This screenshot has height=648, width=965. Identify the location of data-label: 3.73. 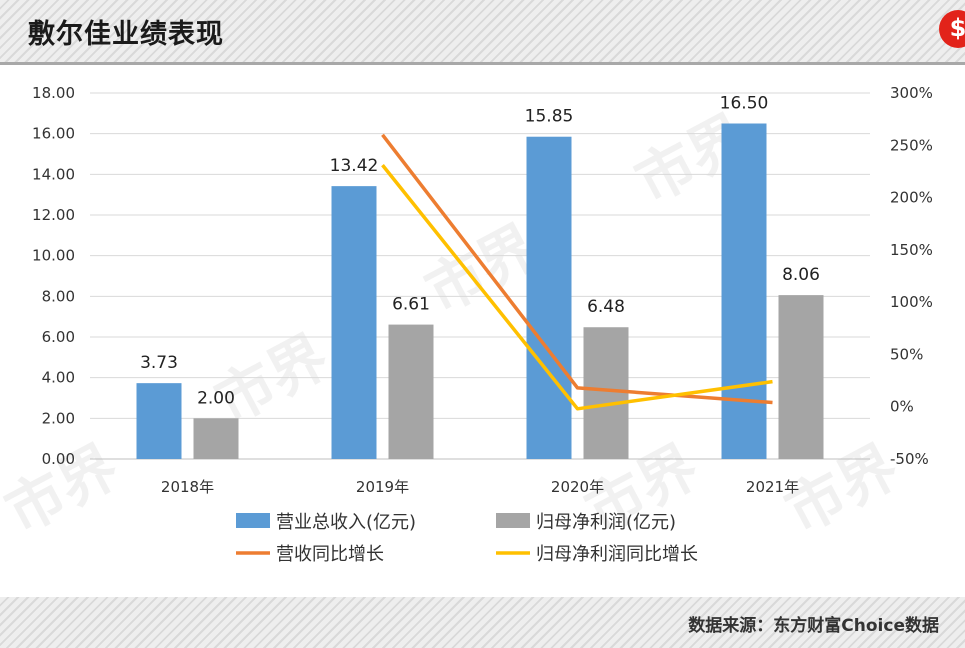
(159, 363).